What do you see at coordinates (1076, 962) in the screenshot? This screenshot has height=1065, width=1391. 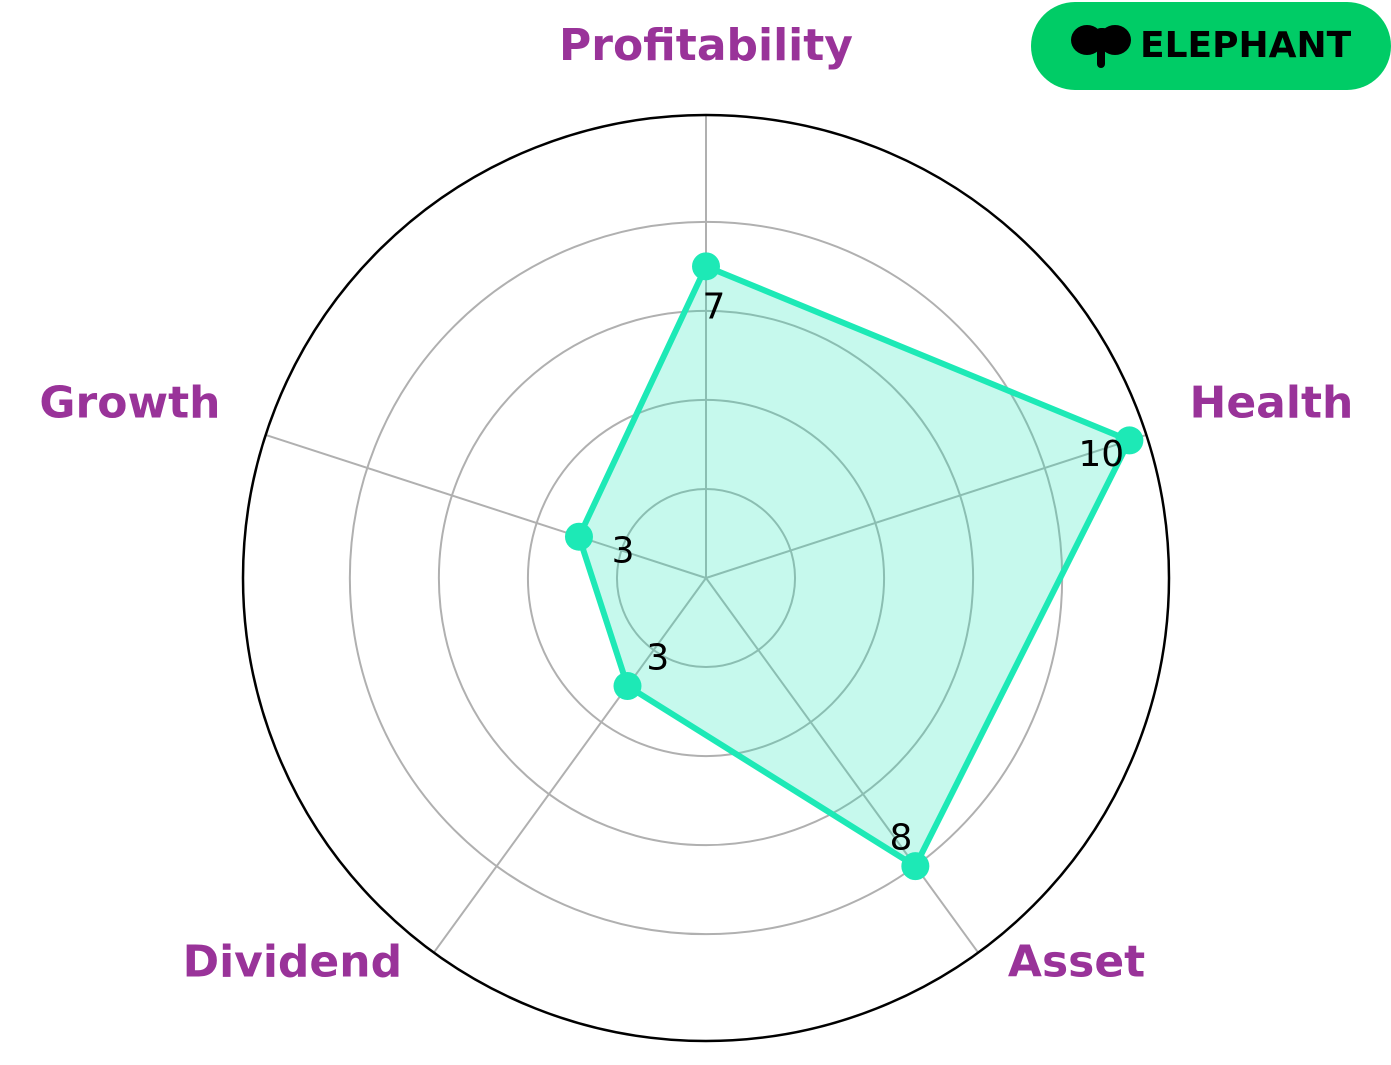 I see `category-label: Asset` at bounding box center [1076, 962].